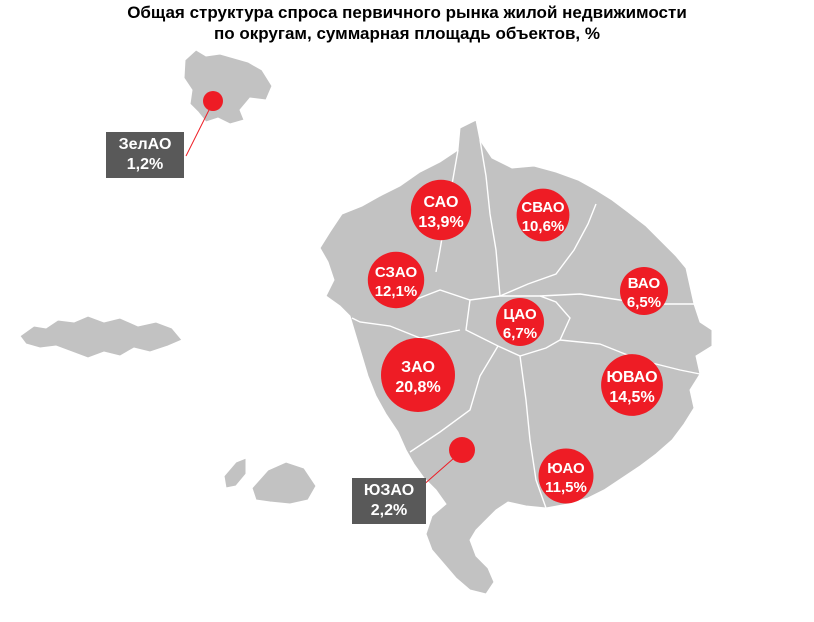 The image size is (814, 622). What do you see at coordinates (389, 501) in the screenshot?
I see `callout-yuzao: ЮЗАО 2,2%` at bounding box center [389, 501].